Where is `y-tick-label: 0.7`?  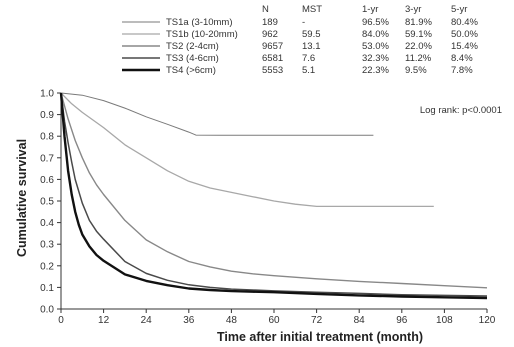 y-tick-label: 0.7 is located at coordinates (47, 158).